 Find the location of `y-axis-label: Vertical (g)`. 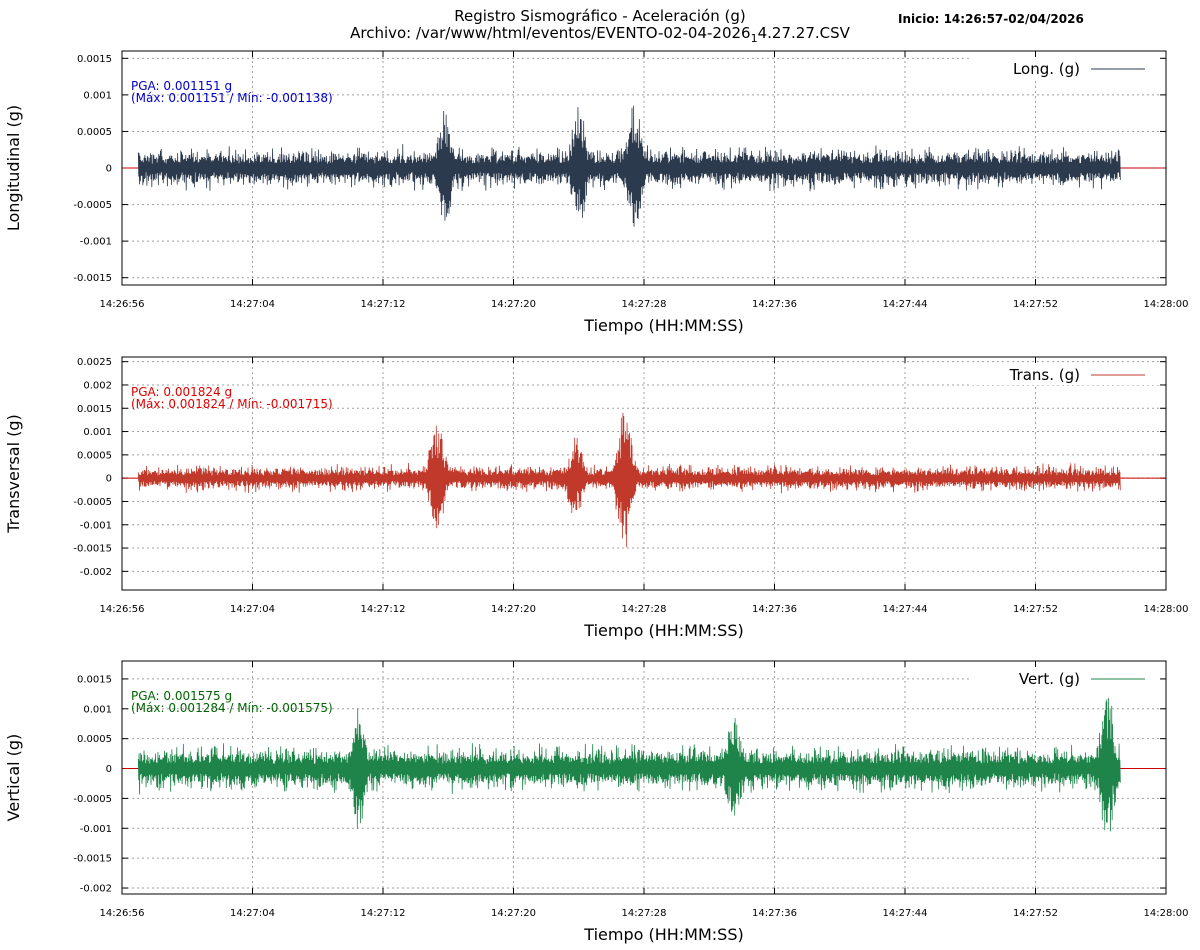

y-axis-label: Vertical (g) is located at coordinates (13, 778).